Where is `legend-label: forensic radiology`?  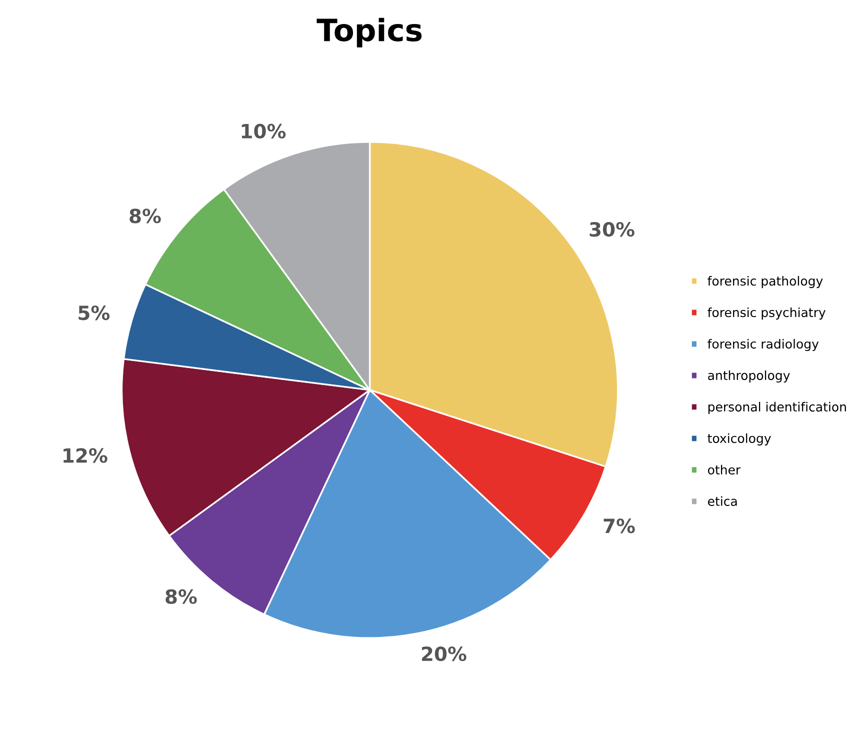 legend-label: forensic radiology is located at coordinates (763, 345).